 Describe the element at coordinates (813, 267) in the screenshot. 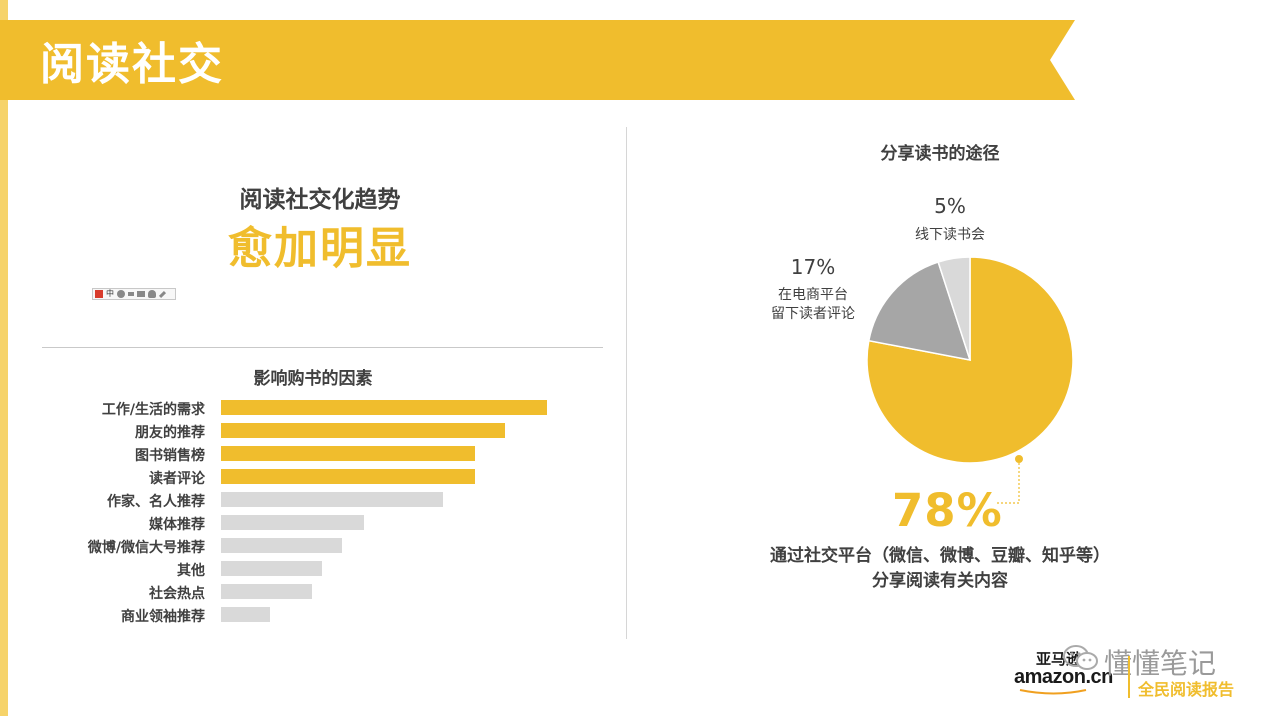

I see `slice-pct-ecommerce: 17%` at that location.